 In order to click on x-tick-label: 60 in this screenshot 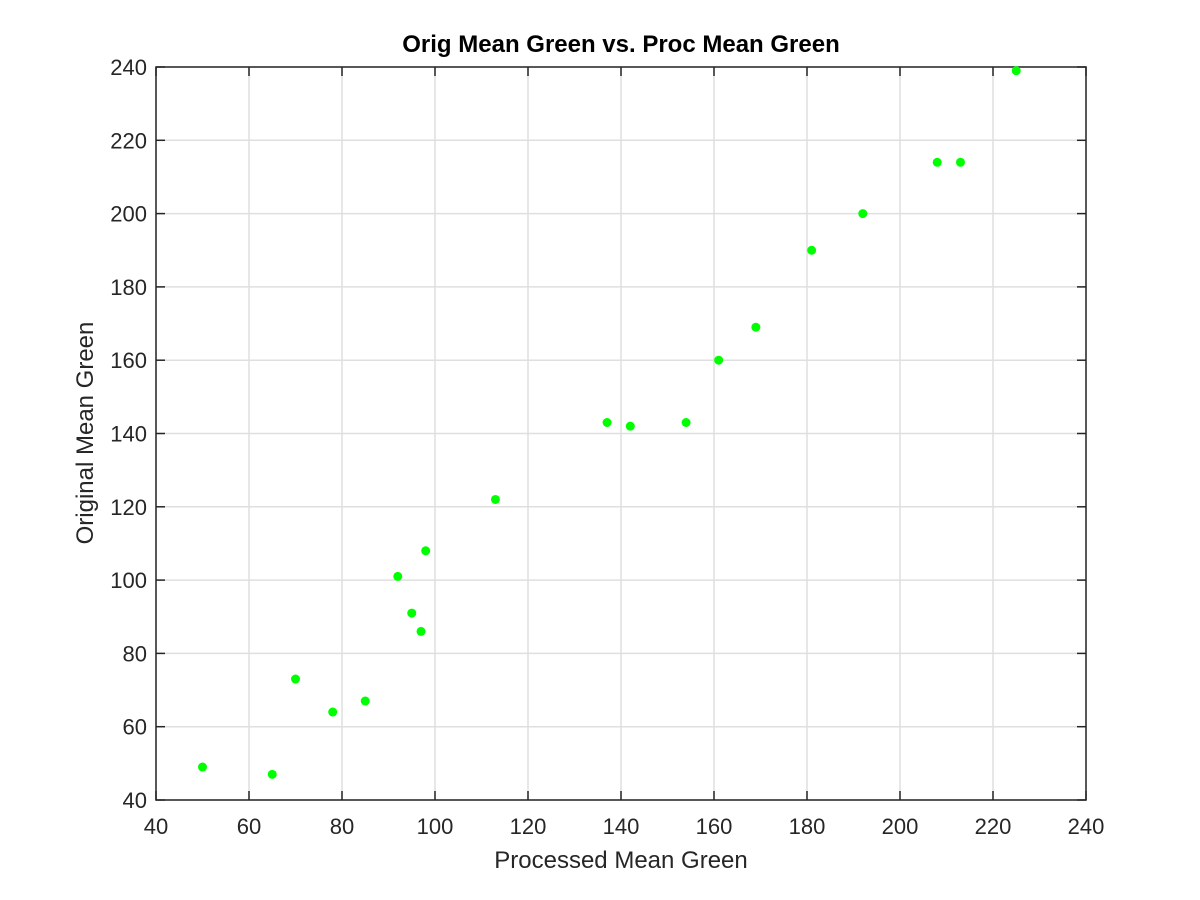, I will do `click(249, 826)`.